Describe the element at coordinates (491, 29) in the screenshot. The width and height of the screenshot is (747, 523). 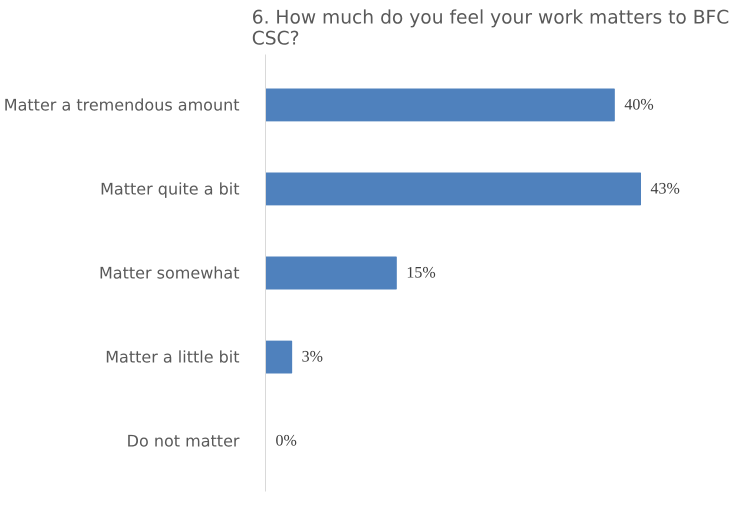
I see `chart-title: 6. How much do you feel your work matters to BFC CSC?` at that location.